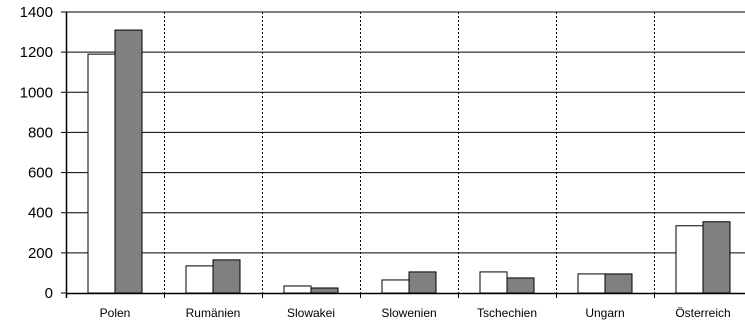 The height and width of the screenshot is (324, 745). Describe the element at coordinates (36, 52) in the screenshot. I see `y-tick-label-6: 1200` at that location.